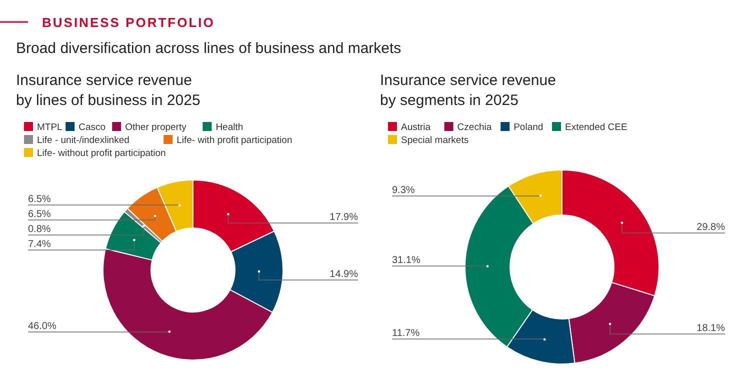  I want to click on legend-label: Special markets, so click(435, 140).